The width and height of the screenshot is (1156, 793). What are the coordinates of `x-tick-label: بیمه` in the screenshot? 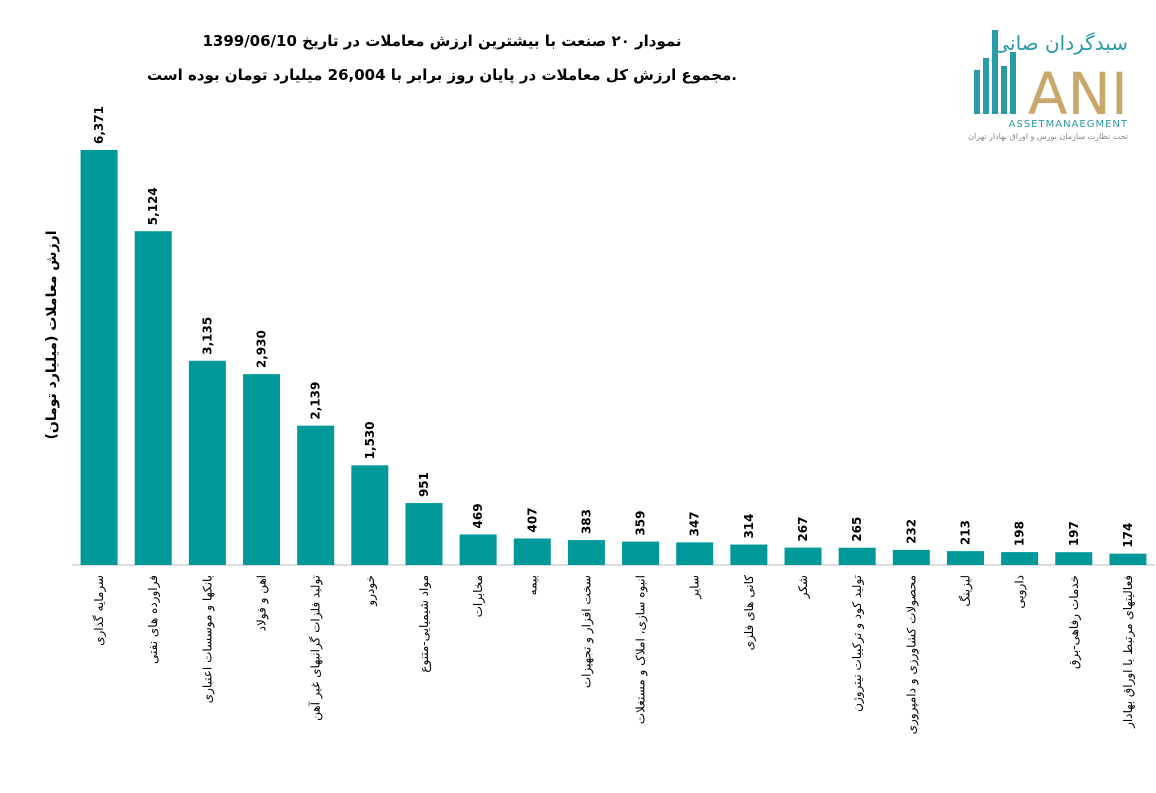 It's located at (532, 585).